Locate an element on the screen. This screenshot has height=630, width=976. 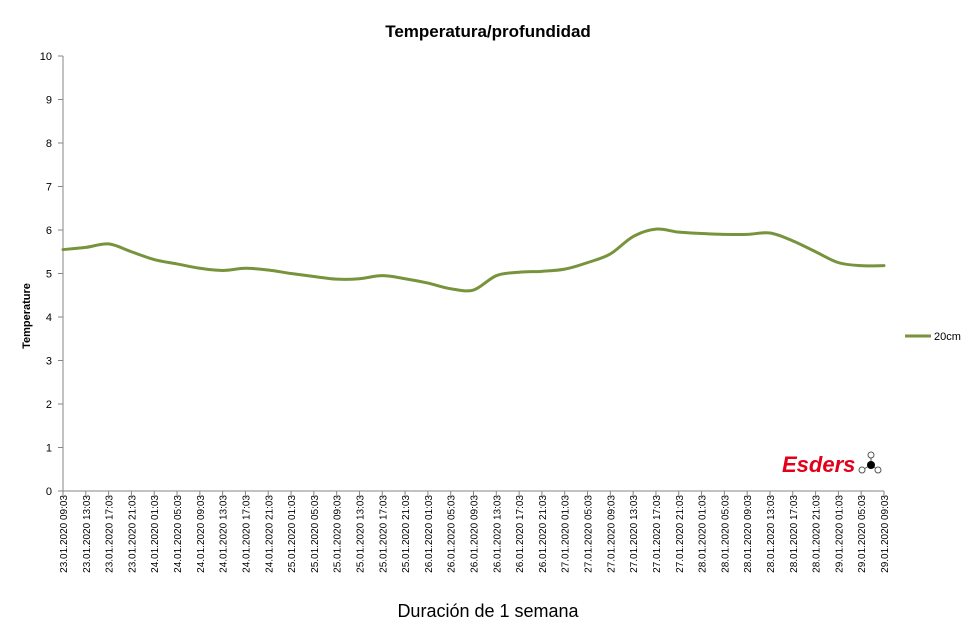
x-tick-label: 24.01.2020 21:03 is located at coordinates (269, 534).